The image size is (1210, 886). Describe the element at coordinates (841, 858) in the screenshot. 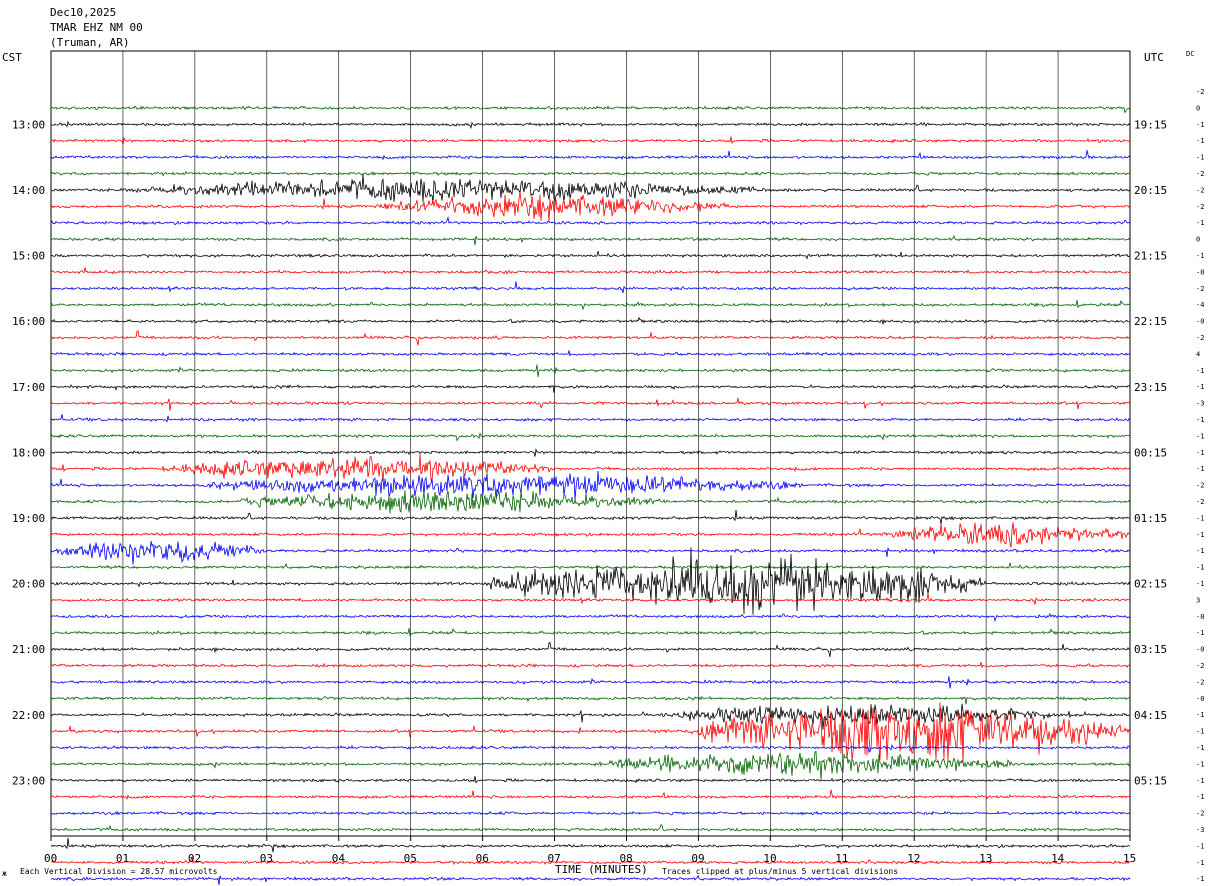

I see `x-tick-label: 11` at that location.